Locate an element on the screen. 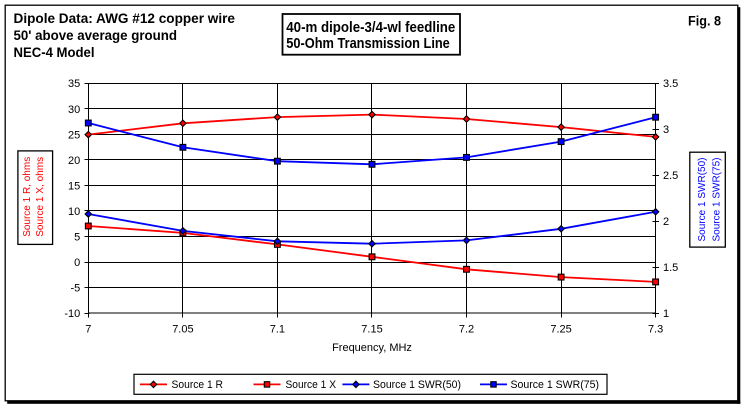 This screenshot has width=745, height=413. svg-text: Source 1 X, ohms is located at coordinates (40, 197).